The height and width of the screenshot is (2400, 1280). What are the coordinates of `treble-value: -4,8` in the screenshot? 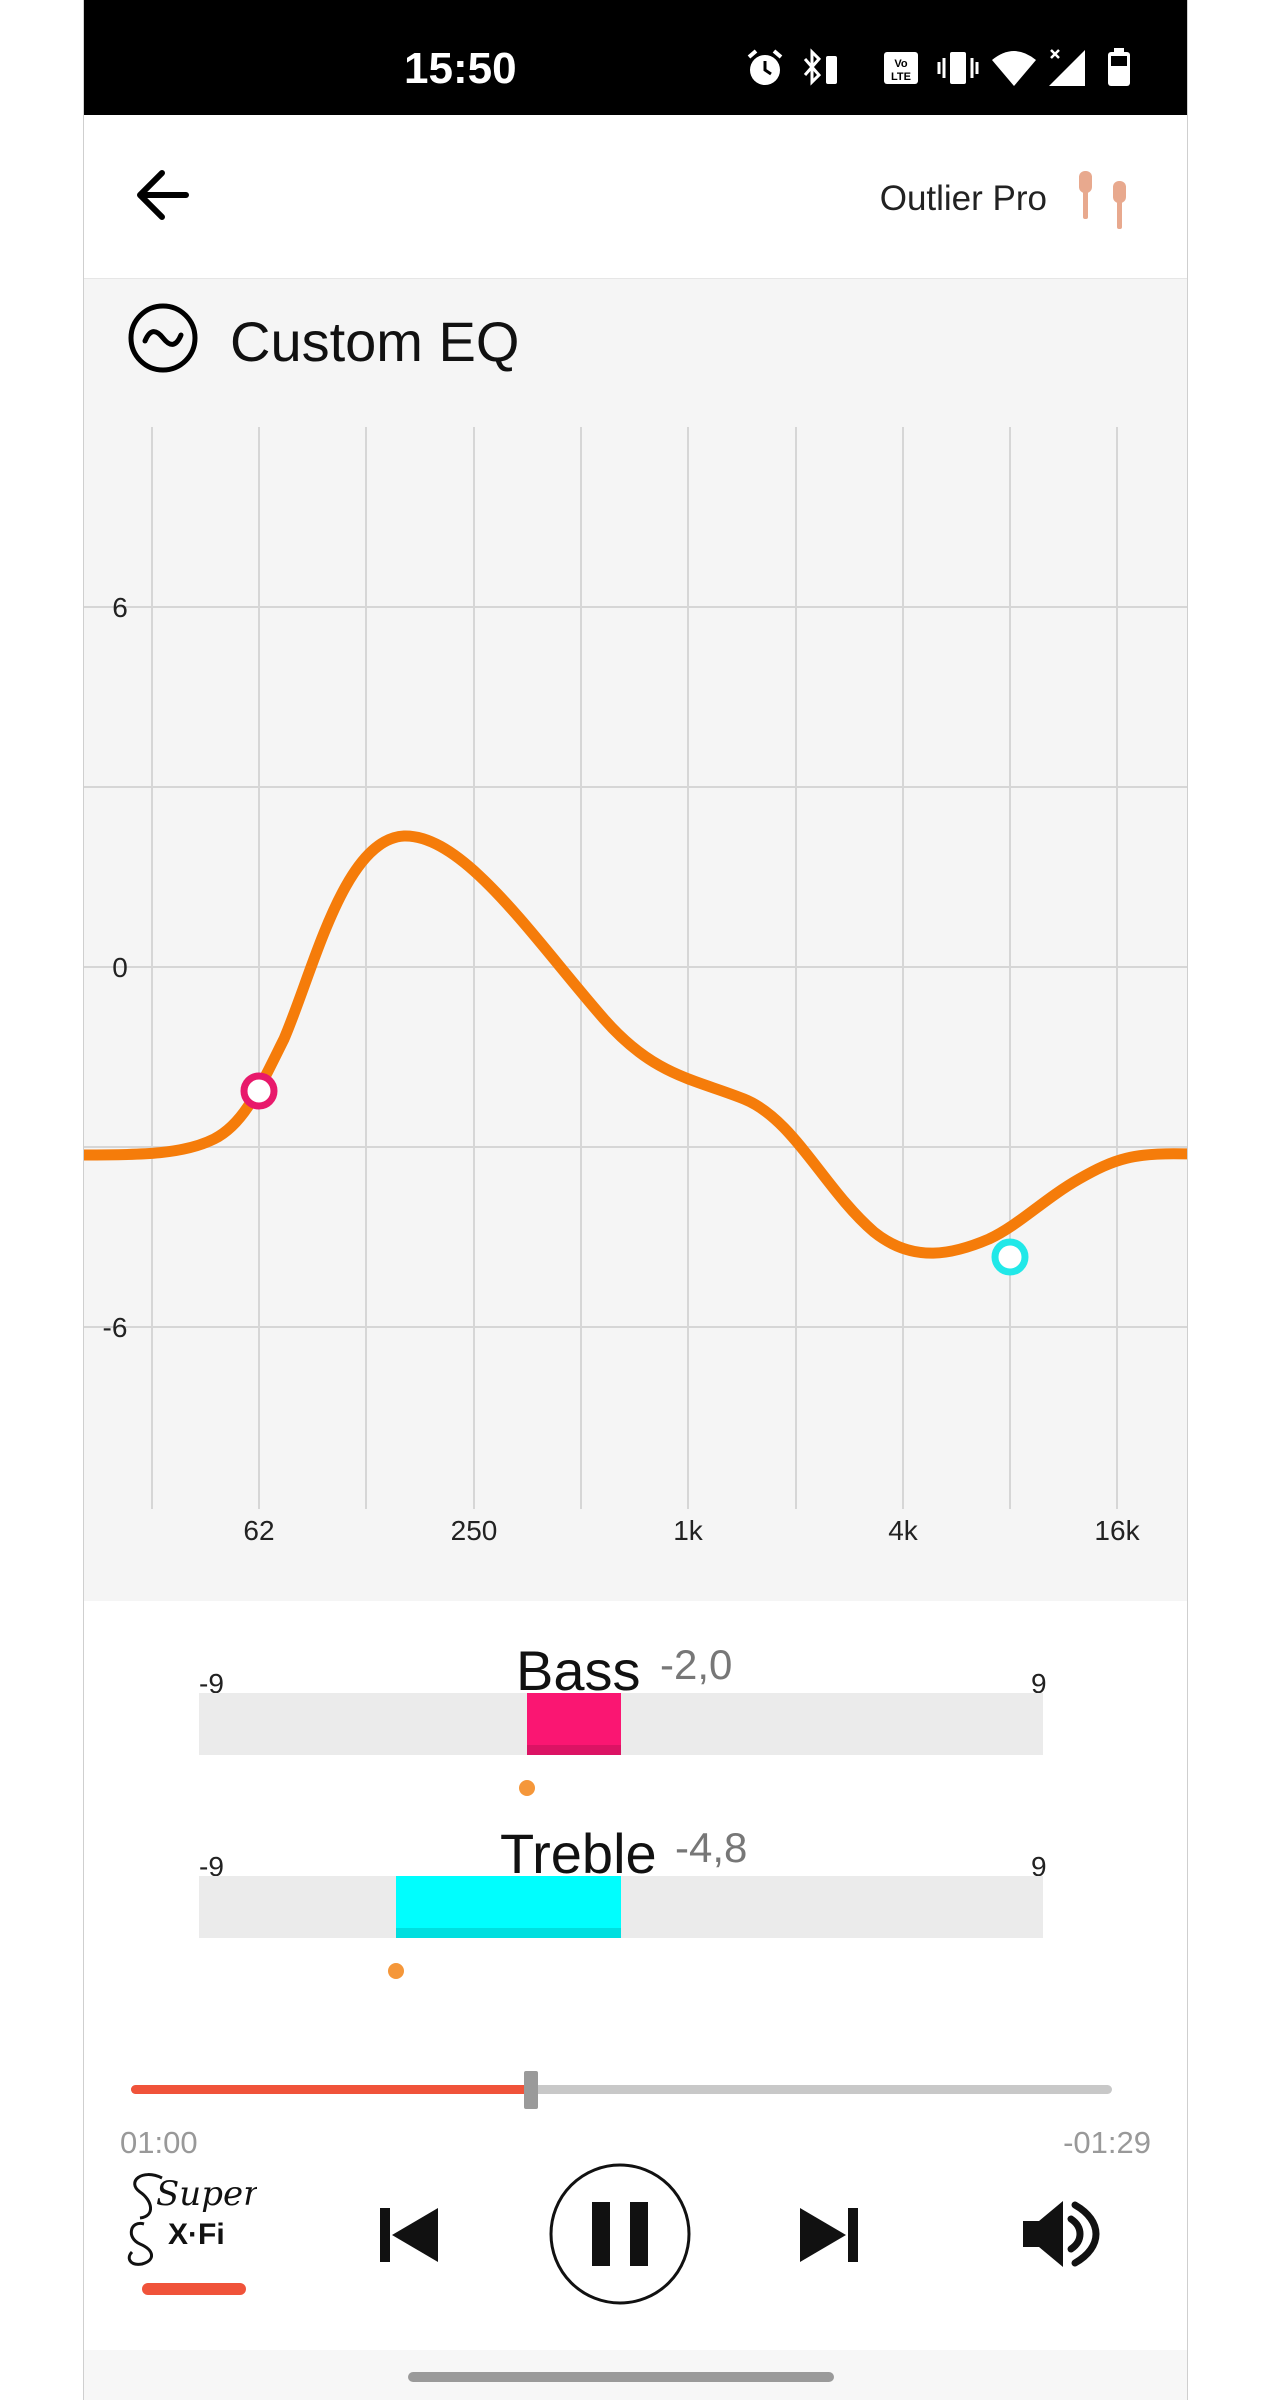 It's located at (711, 1847).